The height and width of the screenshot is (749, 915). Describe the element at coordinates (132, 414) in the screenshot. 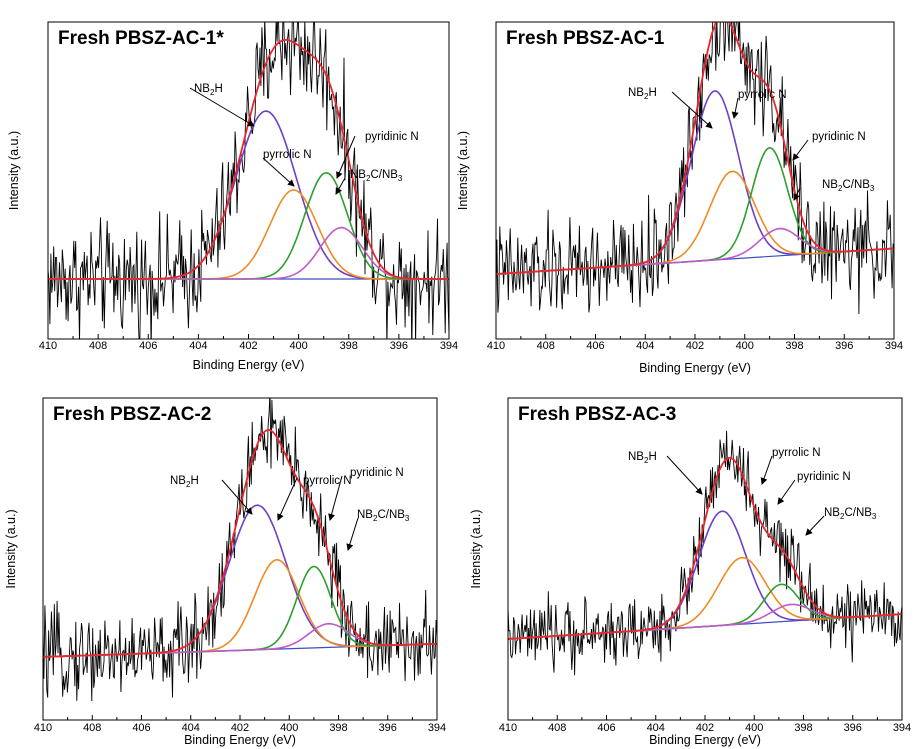

I see `panel-title: Fresh PBSZ-AC-2` at that location.